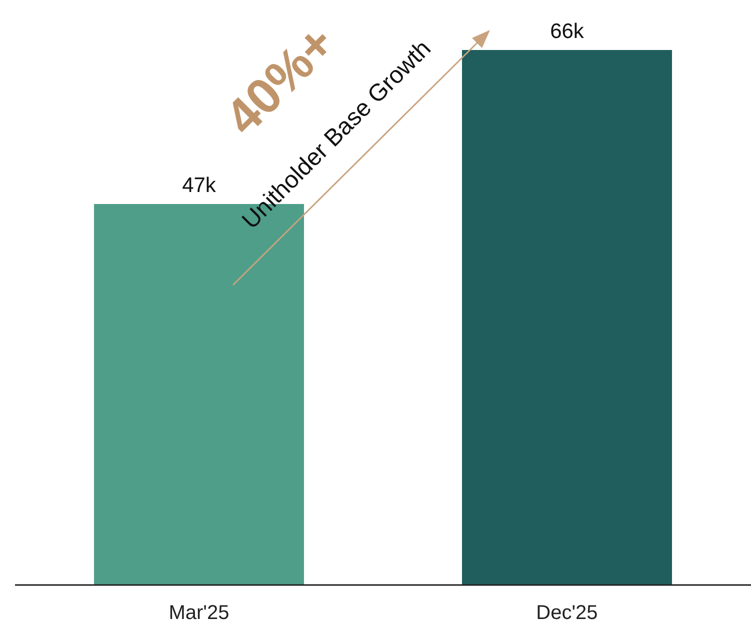 This screenshot has height=631, width=751. What do you see at coordinates (199, 613) in the screenshot?
I see `x-tick-label: Mar'25` at bounding box center [199, 613].